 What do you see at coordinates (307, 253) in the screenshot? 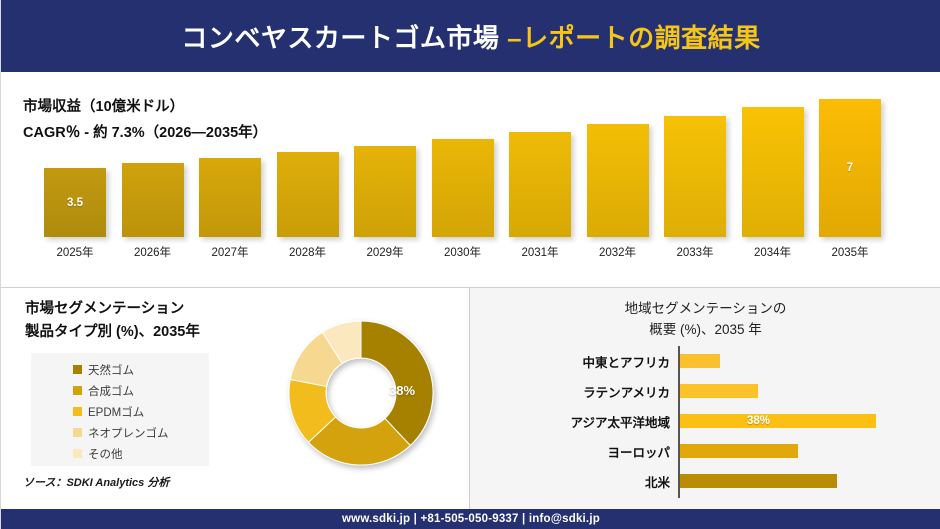
I see `revenue-bar-xlabel: 2028年` at bounding box center [307, 253].